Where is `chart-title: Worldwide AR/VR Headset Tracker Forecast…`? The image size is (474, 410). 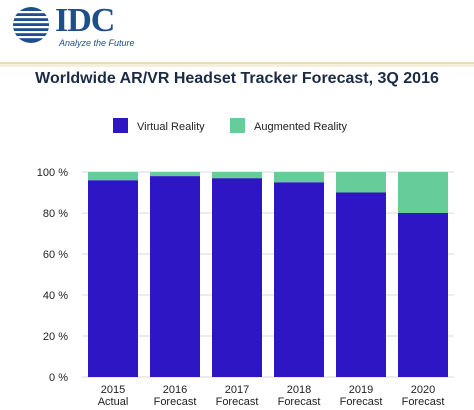 chart-title: Worldwide AR/VR Headset Tracker Forecast… is located at coordinates (237, 78).